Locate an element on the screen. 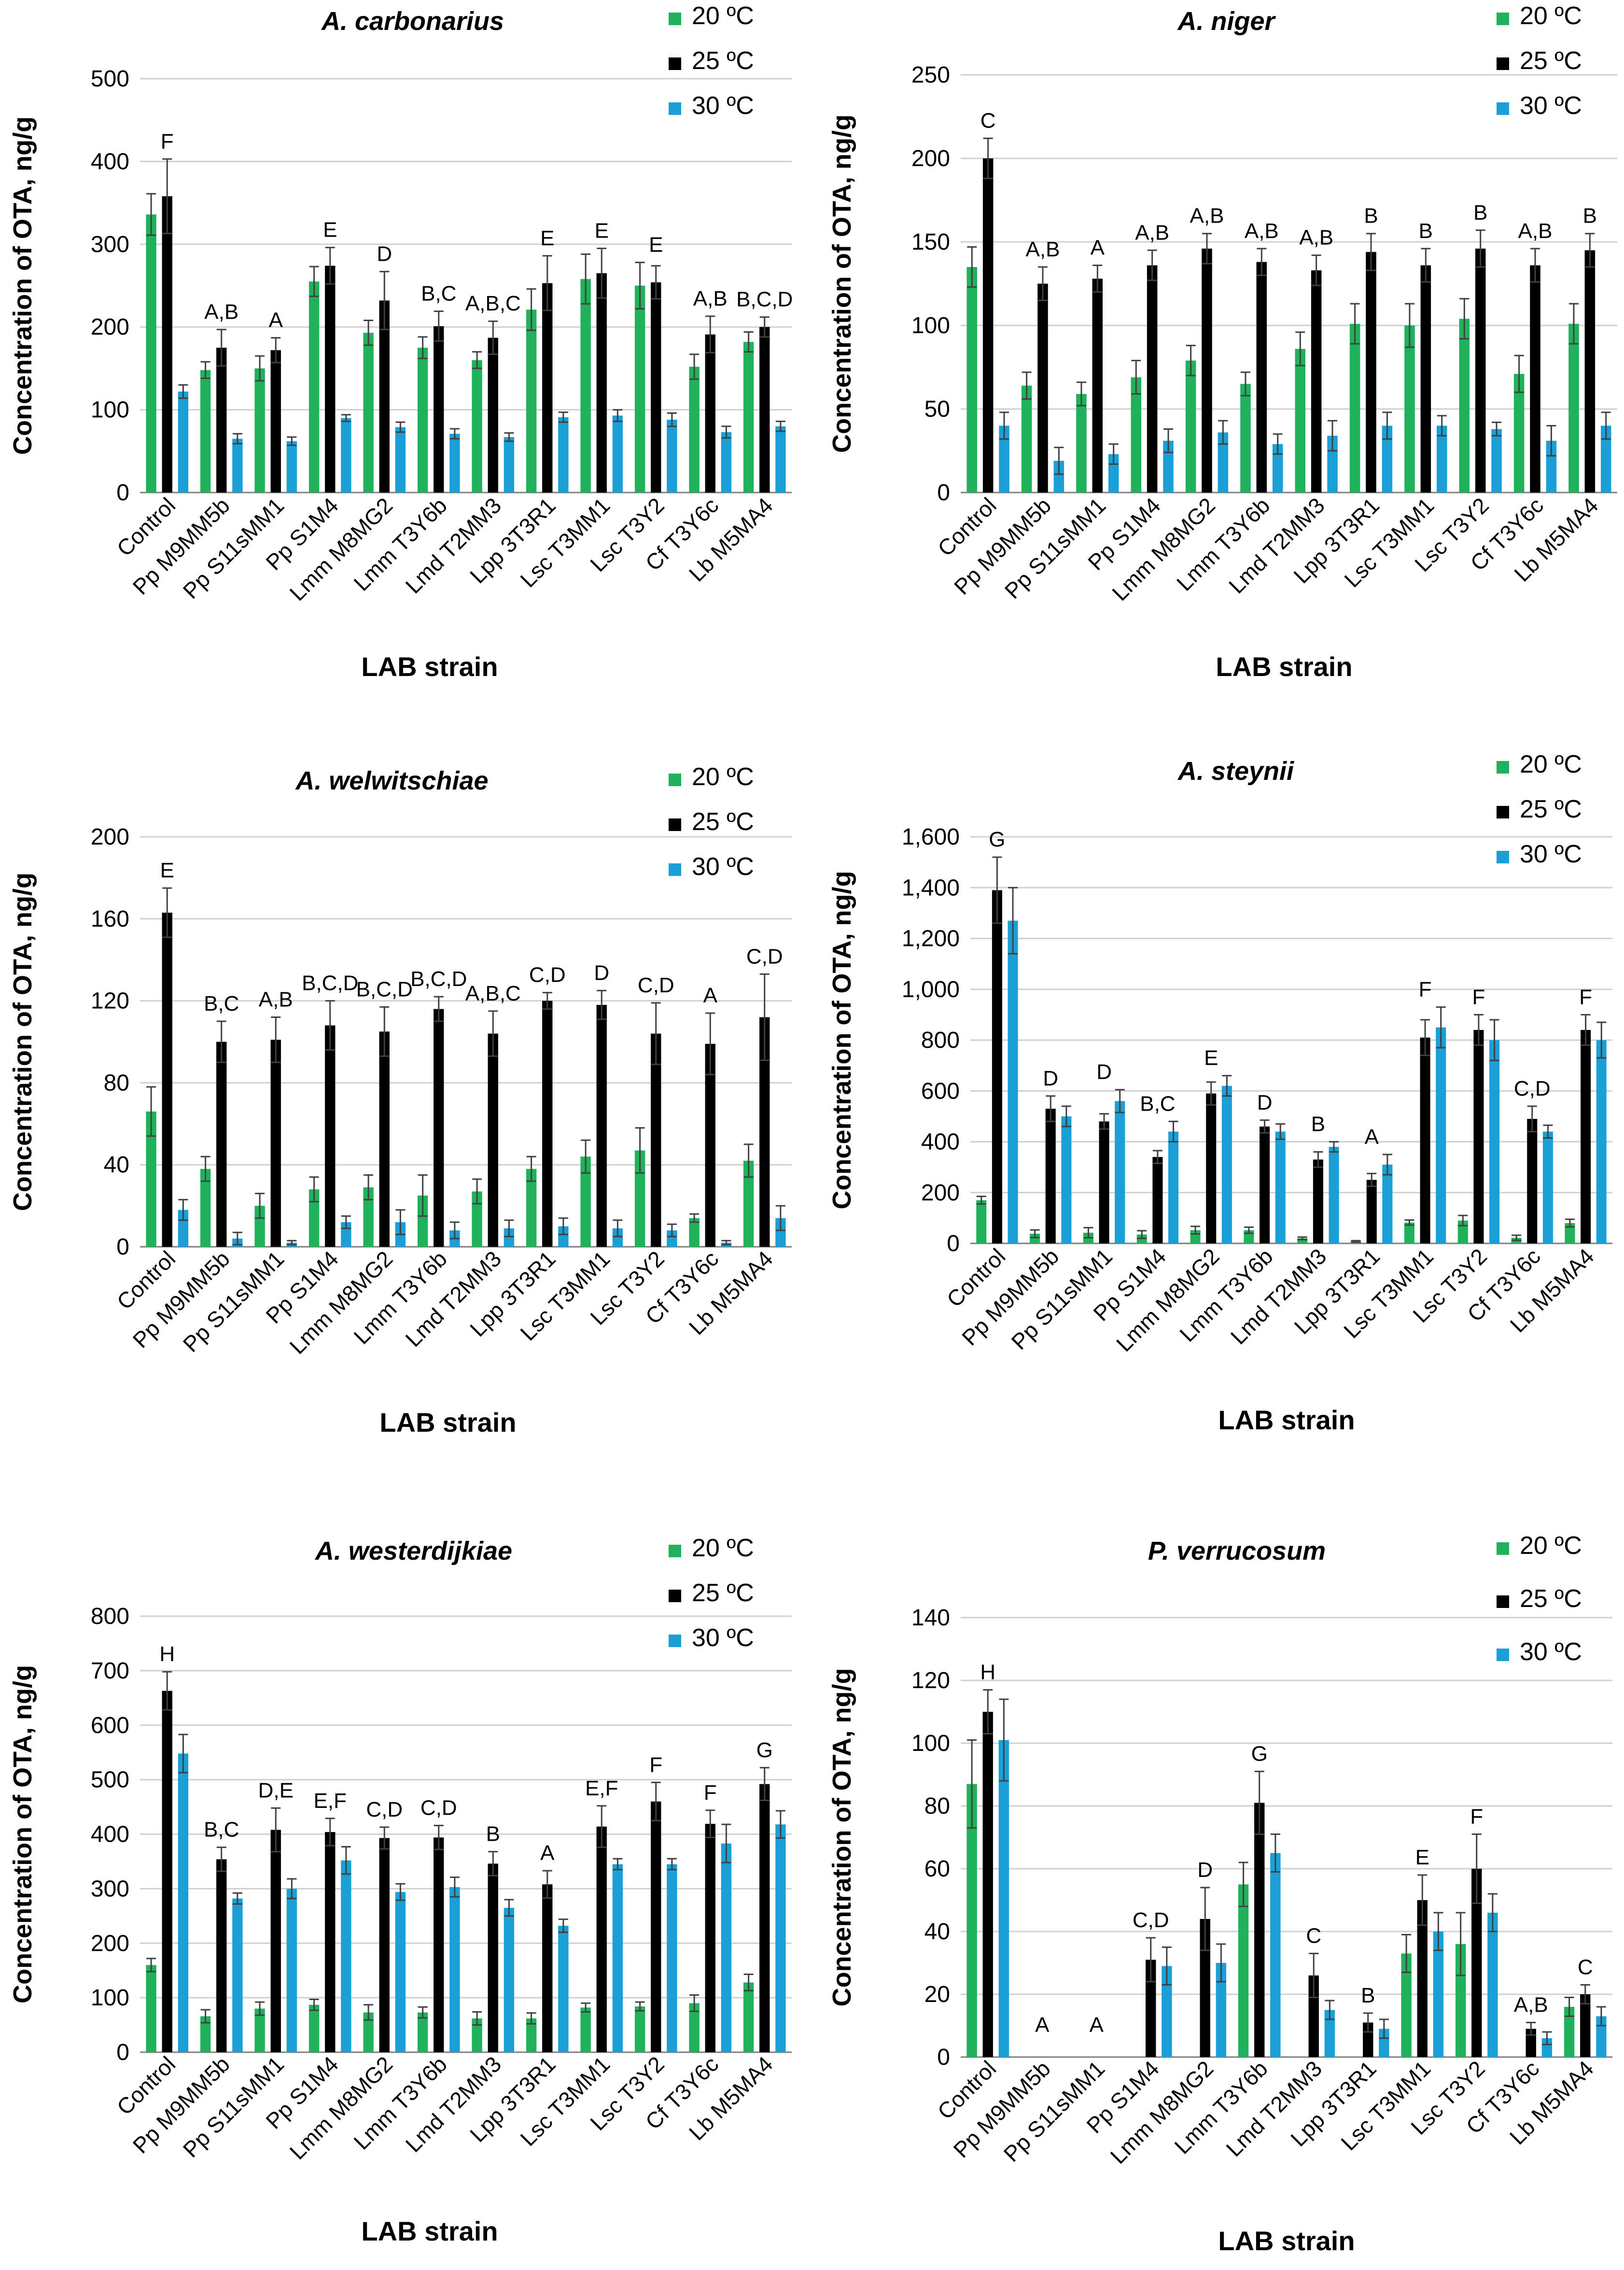 This screenshot has width=1624, height=2270. y-tick-label: 160 is located at coordinates (110, 919).